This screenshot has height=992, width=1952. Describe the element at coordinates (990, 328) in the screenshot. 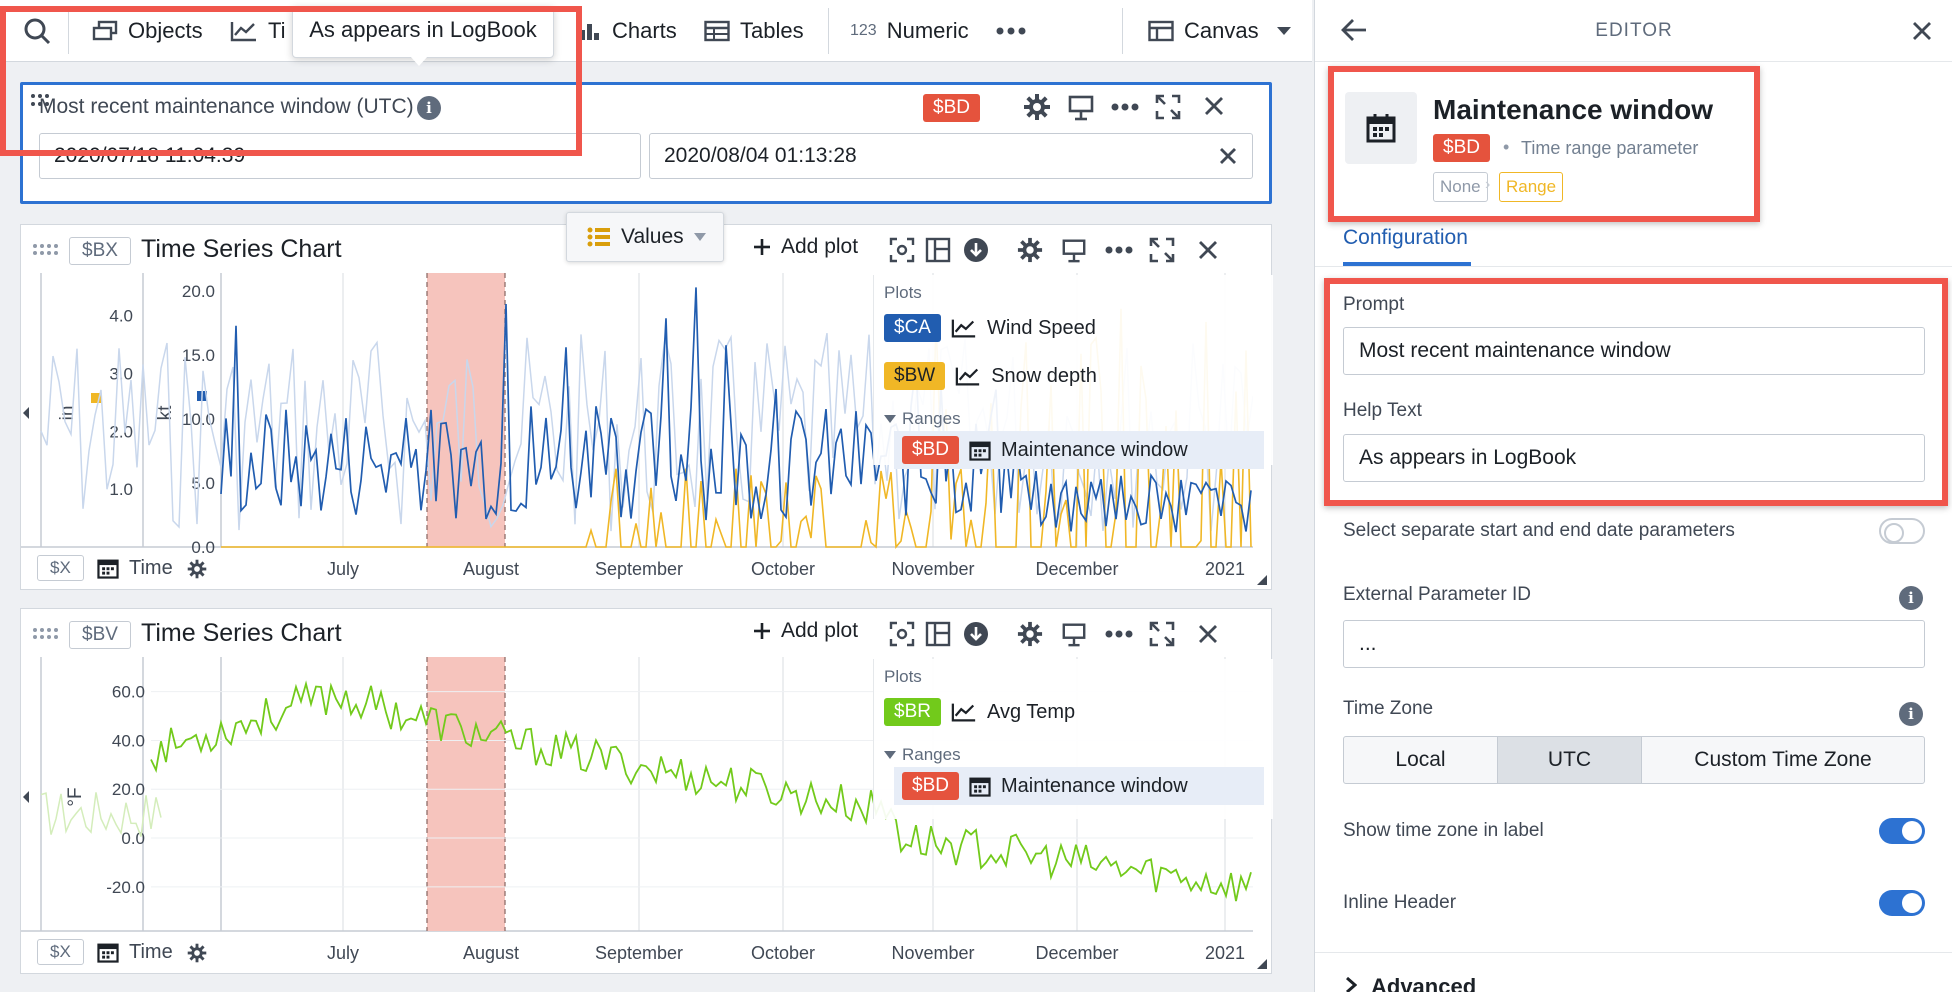

I see `legend-plot-item: $CA Wind Speed` at that location.